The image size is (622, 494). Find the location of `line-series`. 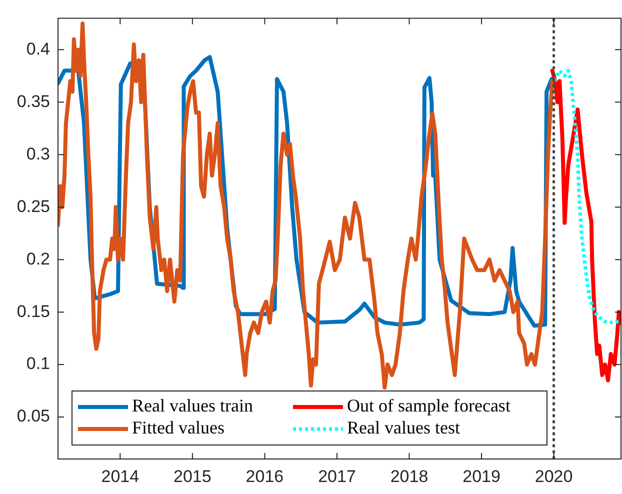

line-series is located at coordinates (586, 196).